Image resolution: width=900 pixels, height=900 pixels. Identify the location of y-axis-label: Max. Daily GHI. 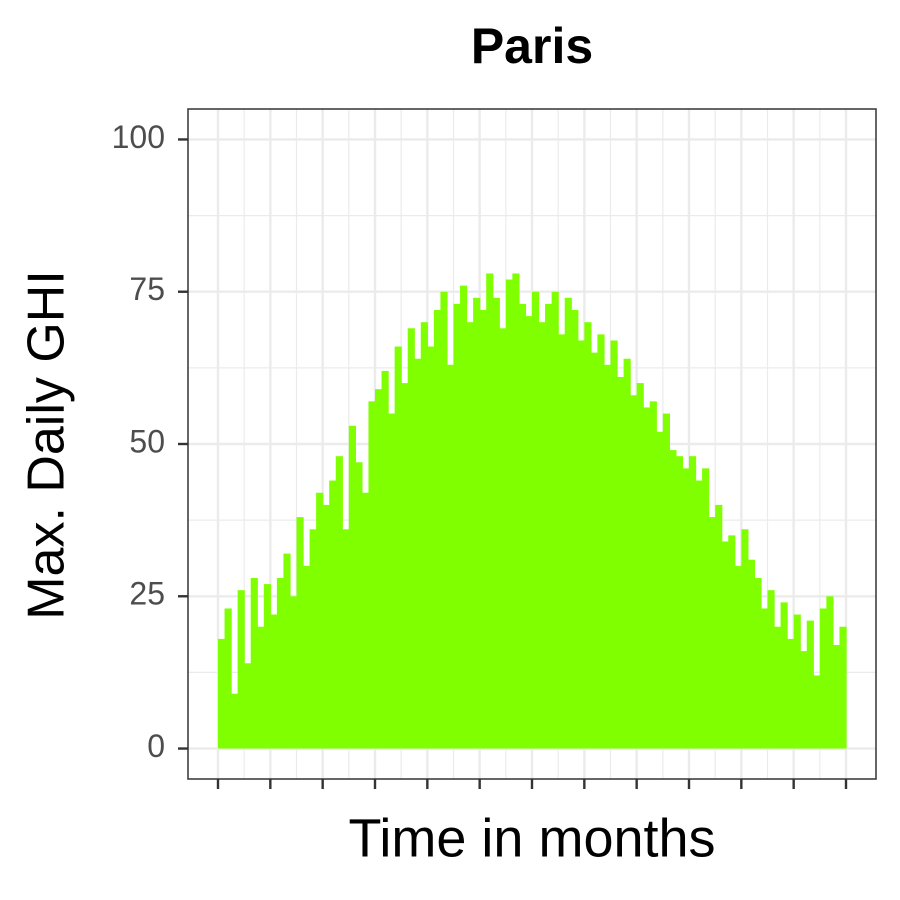
(47, 445).